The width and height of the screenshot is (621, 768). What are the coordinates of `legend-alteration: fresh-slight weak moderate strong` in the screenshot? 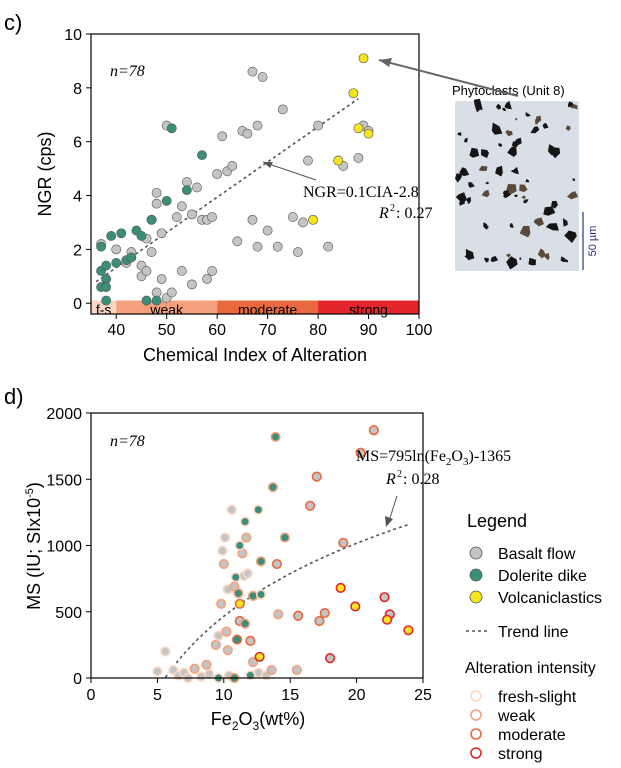 It's located at (523, 726).